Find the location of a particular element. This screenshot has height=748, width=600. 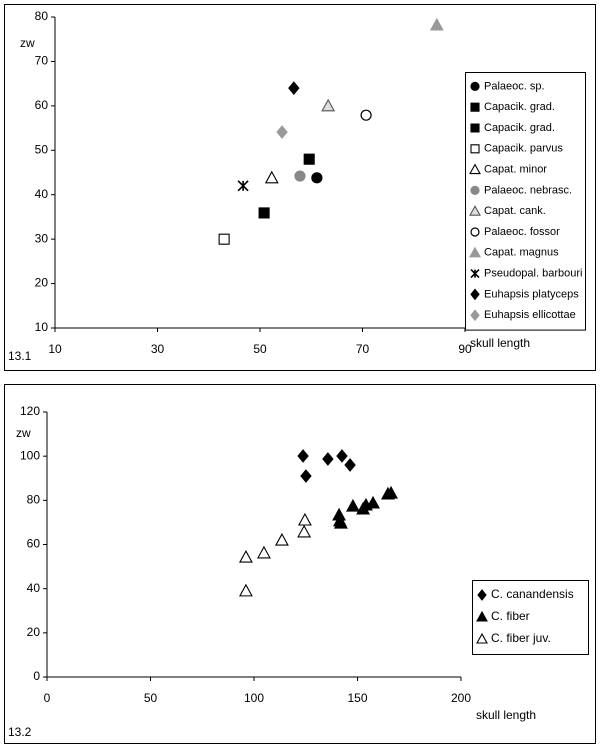

panel-label: 13.1 is located at coordinates (20, 356).